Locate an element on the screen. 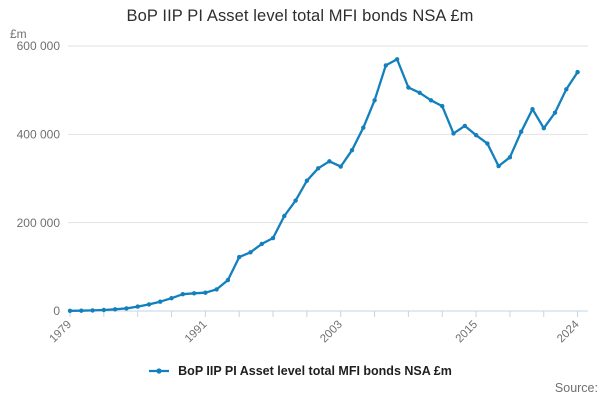 Image resolution: width=600 pixels, height=400 pixels. svg-text: 0 is located at coordinates (56, 311).